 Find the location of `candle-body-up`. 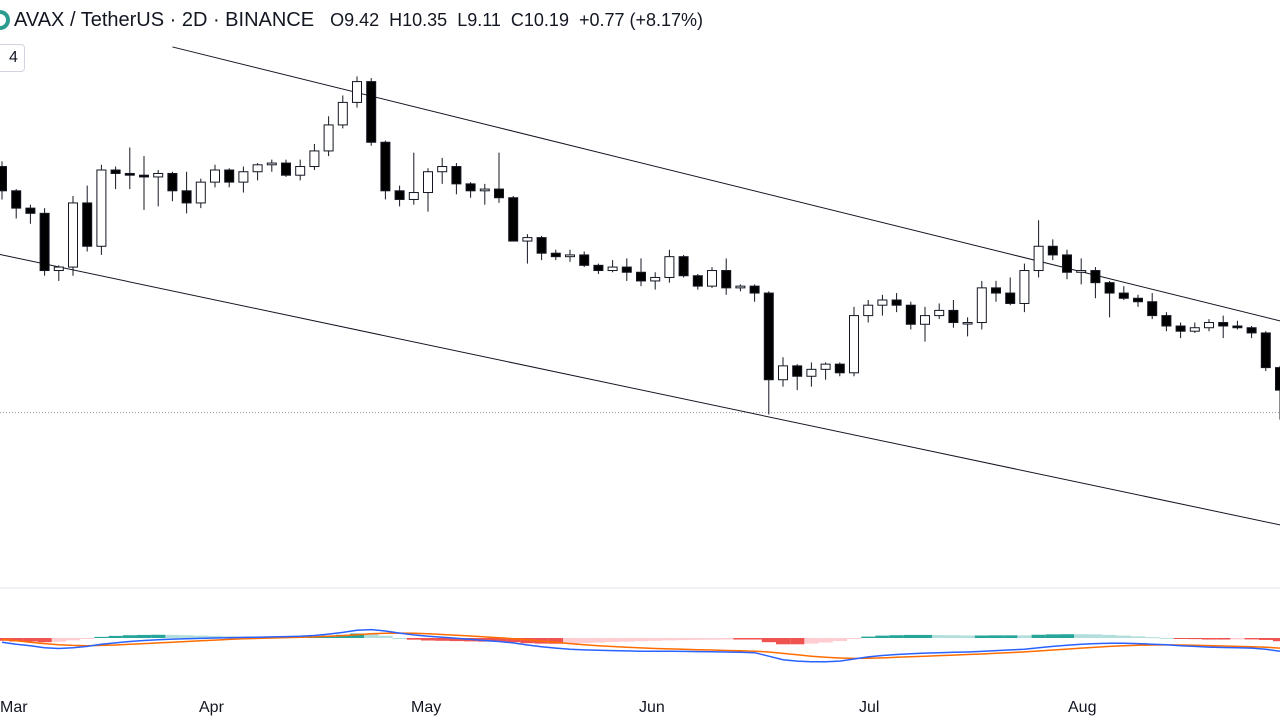

candle-body-up is located at coordinates (740, 287).